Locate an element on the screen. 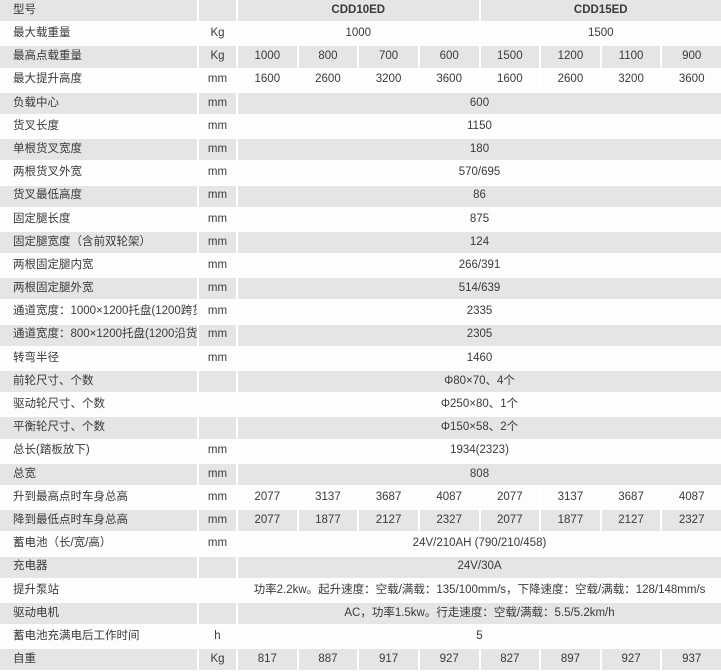 The width and height of the screenshot is (721, 672). spec-value: 1100 is located at coordinates (631, 57).